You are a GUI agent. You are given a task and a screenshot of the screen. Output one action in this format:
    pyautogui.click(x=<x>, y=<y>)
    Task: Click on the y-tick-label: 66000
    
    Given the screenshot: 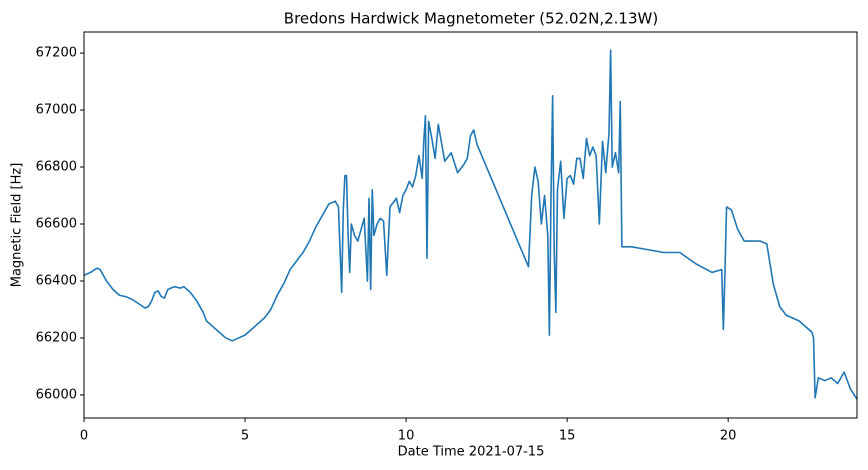 What is the action you would take?
    pyautogui.click(x=56, y=394)
    